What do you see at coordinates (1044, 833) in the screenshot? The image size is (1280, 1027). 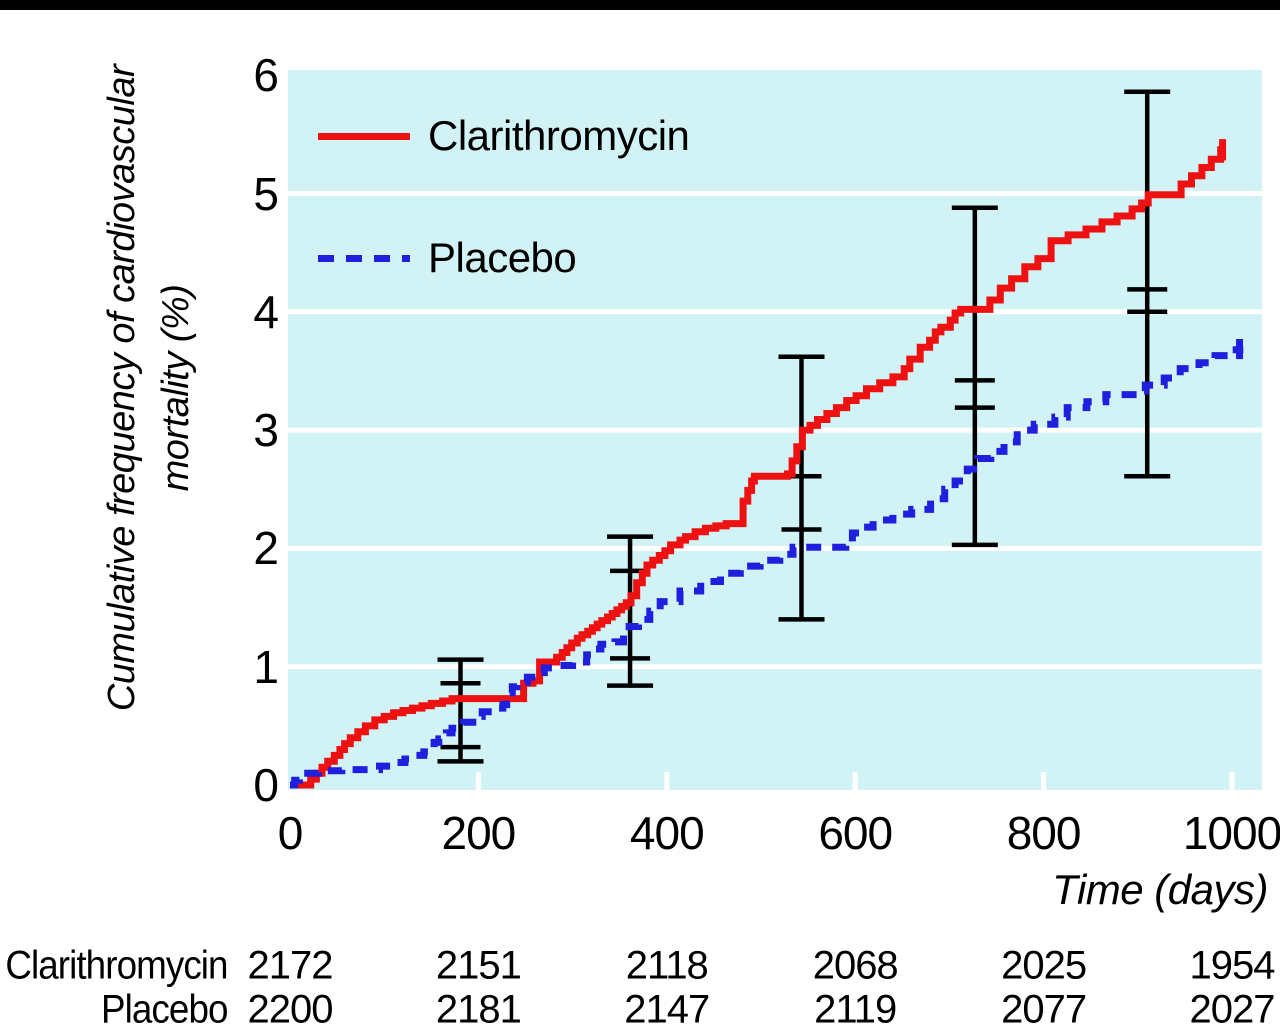 I see `x-tick-label: 800` at bounding box center [1044, 833].